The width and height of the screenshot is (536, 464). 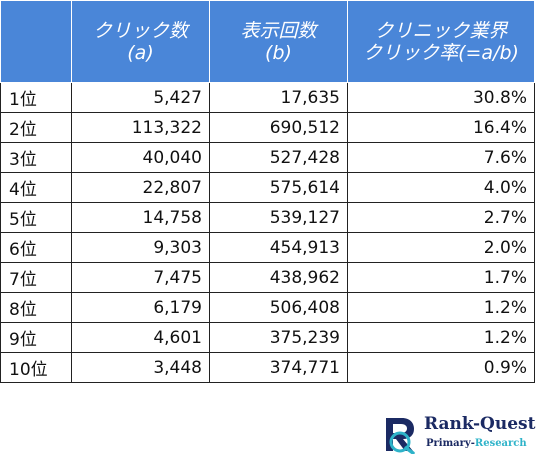 I want to click on table-row: 8位 6,179 506,408 1.2%, so click(x=267, y=307).